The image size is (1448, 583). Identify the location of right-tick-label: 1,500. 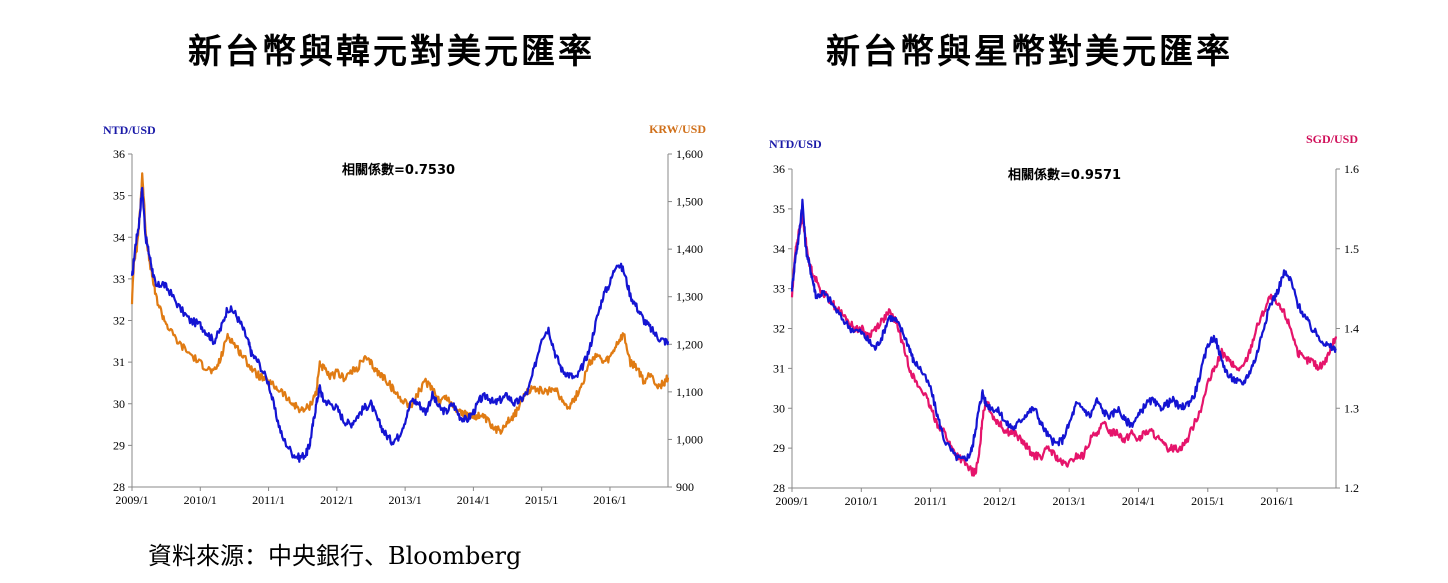
(689, 202).